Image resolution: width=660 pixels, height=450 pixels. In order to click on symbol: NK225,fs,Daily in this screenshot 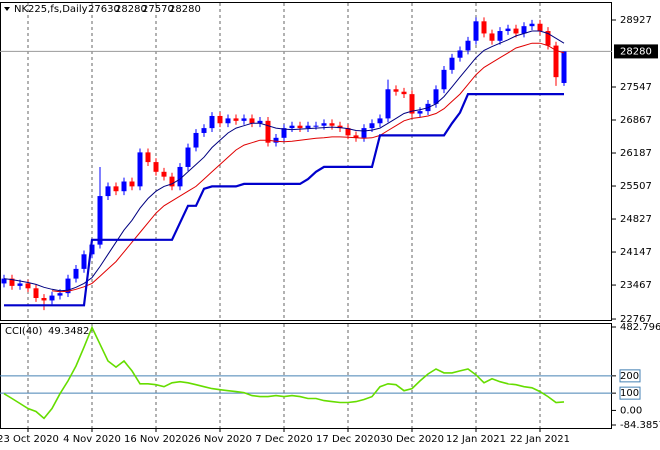, I will do `click(51, 9)`.